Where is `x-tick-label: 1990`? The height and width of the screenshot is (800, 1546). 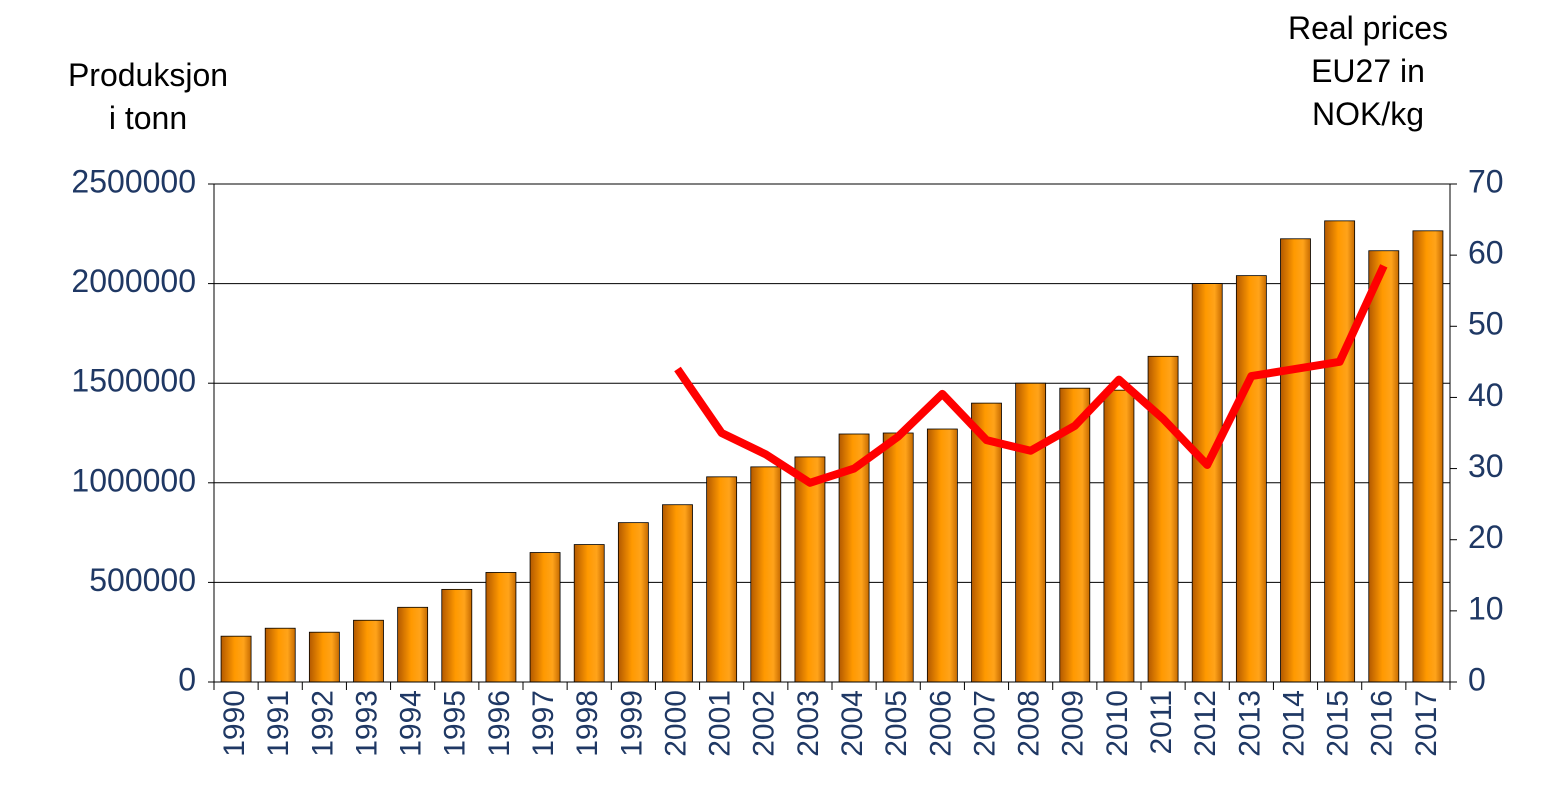
x-tick-label: 1990 is located at coordinates (234, 723).